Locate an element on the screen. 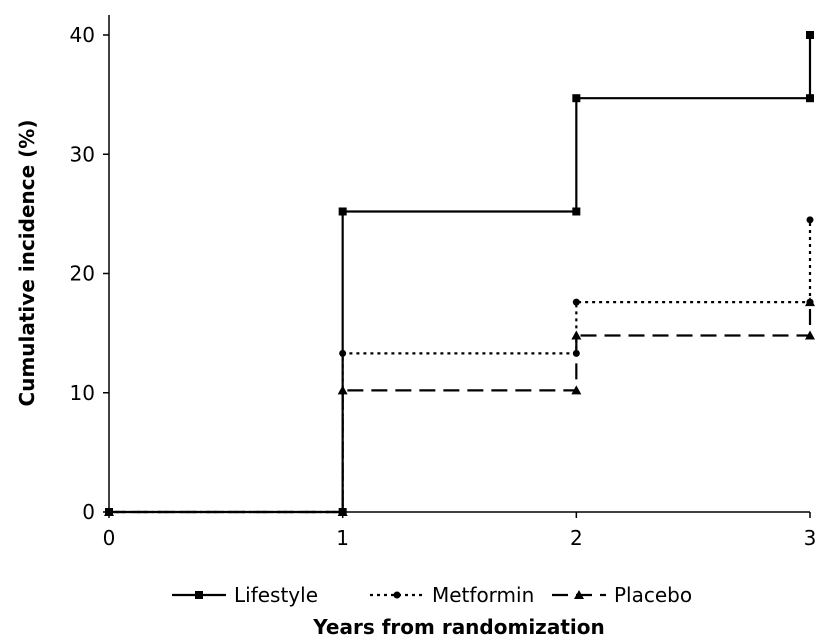  legend-item-placebo: Placebo is located at coordinates (622, 595).